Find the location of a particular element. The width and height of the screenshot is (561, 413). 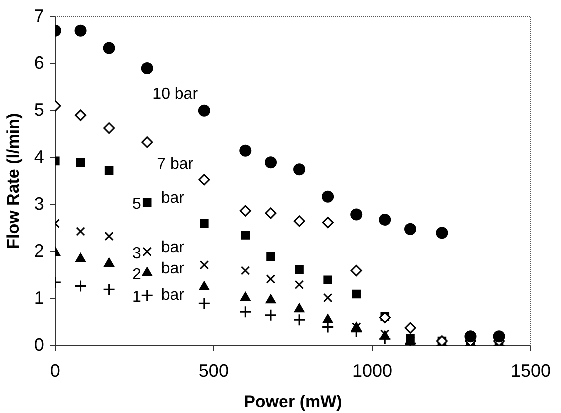

y-tick-label: 0 is located at coordinates (39, 344).